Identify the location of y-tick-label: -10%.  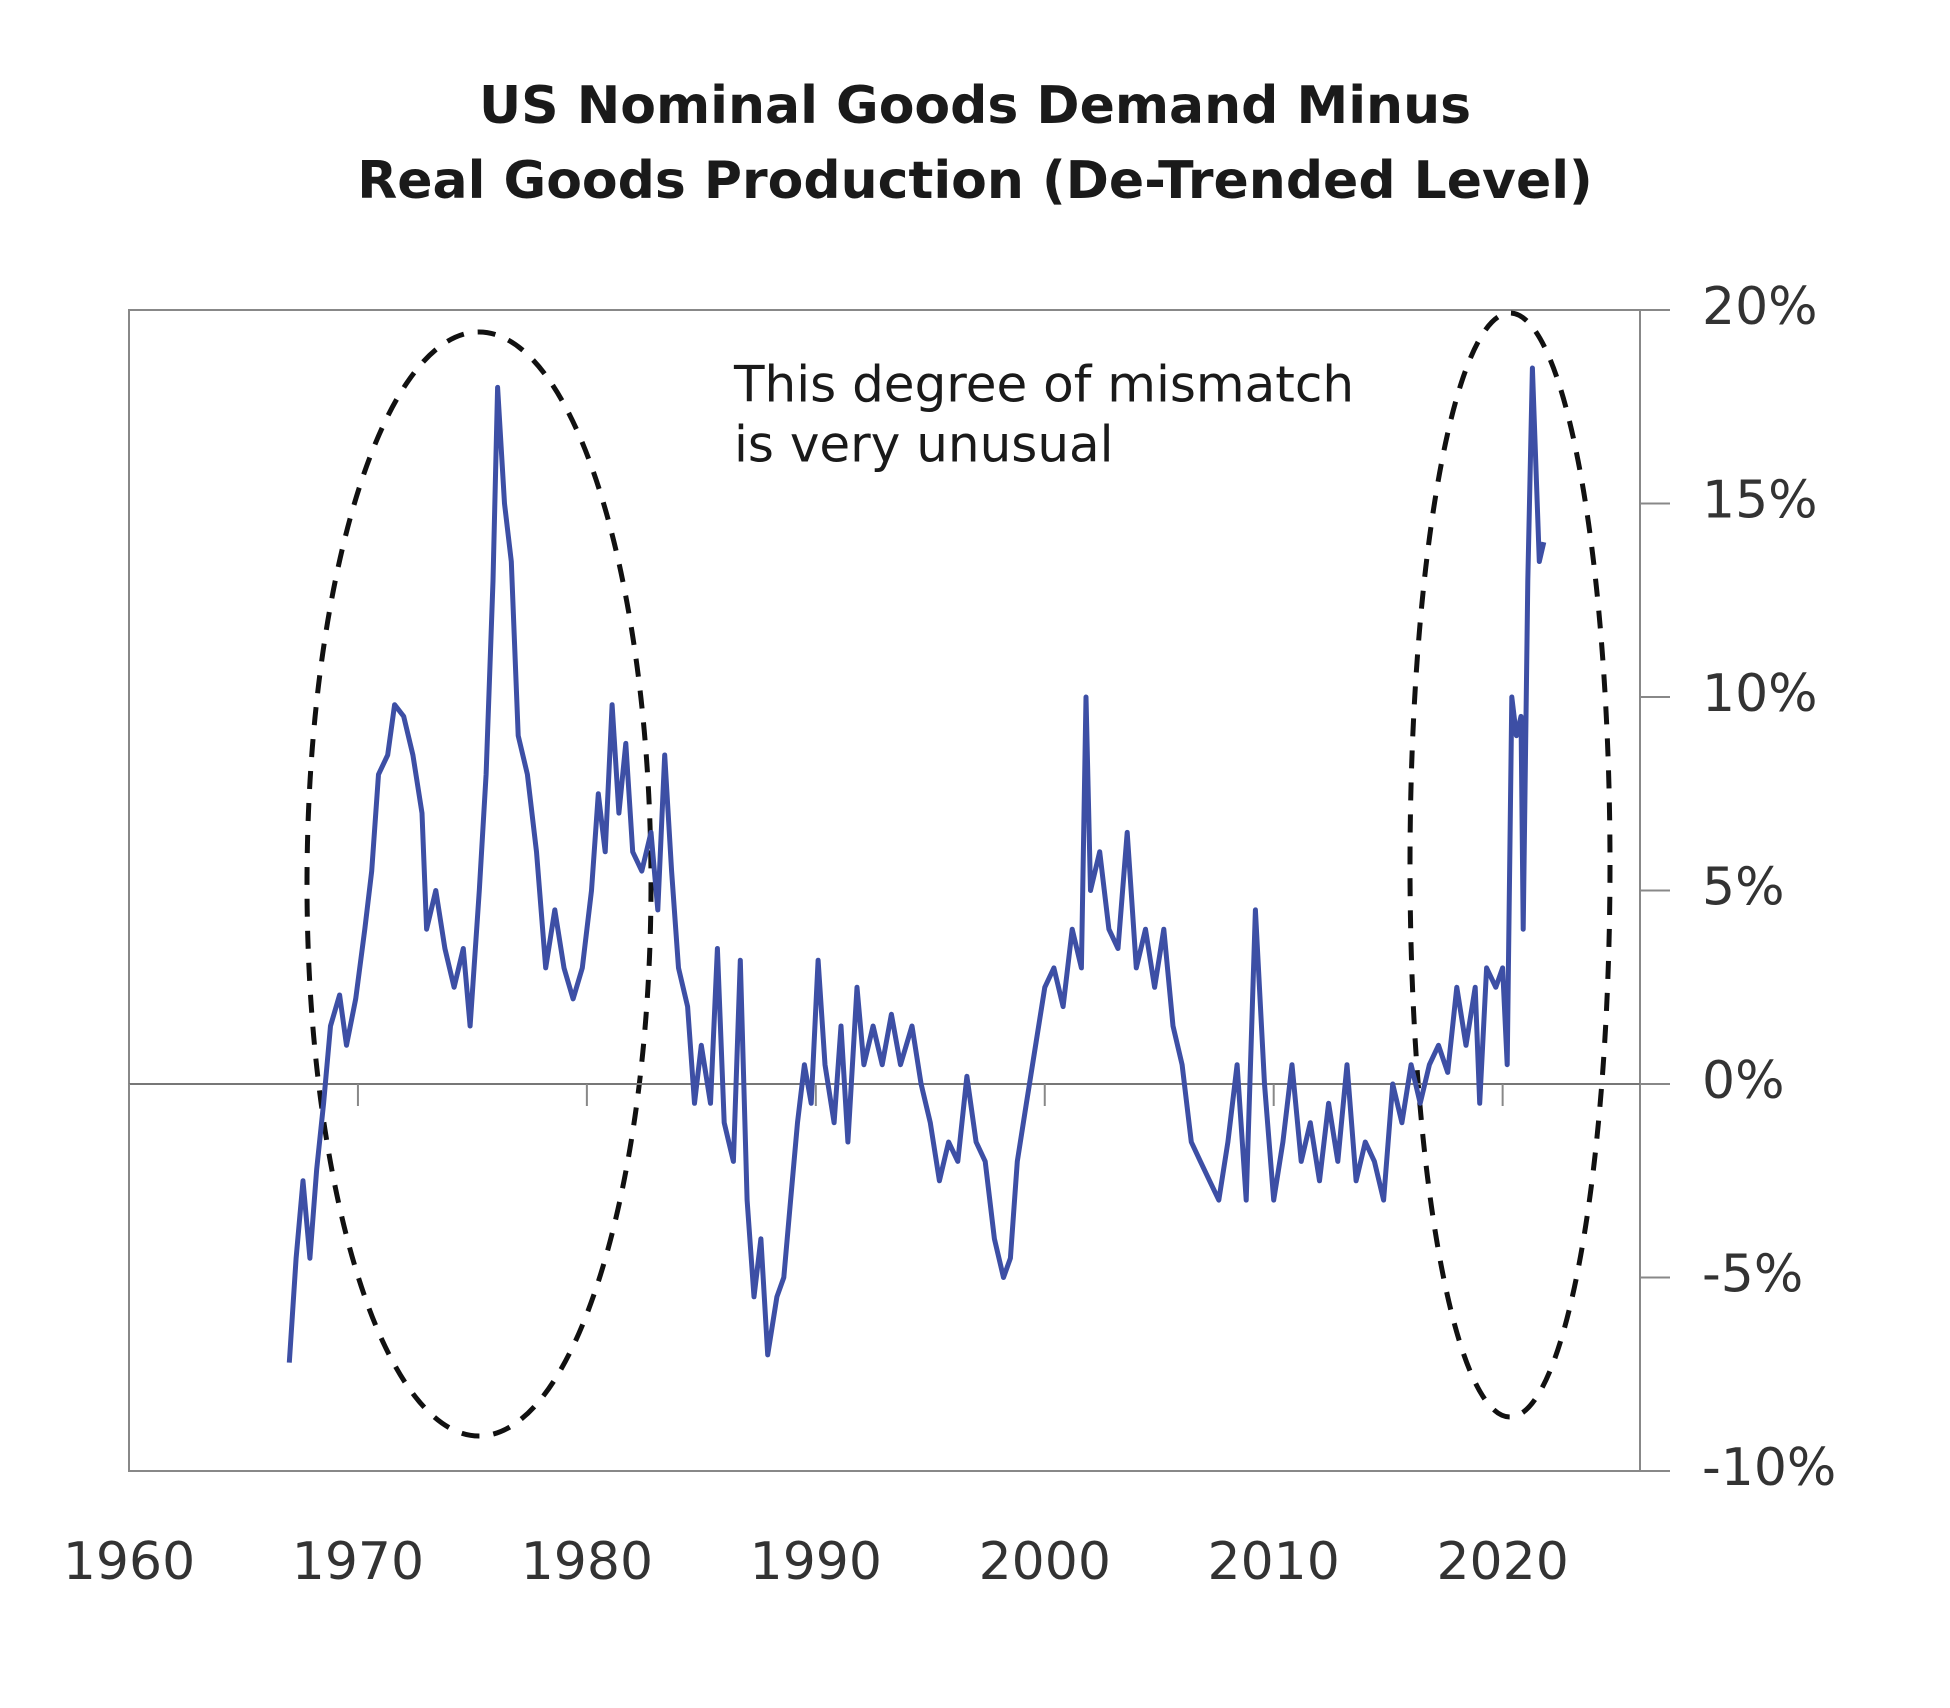
(1769, 1468).